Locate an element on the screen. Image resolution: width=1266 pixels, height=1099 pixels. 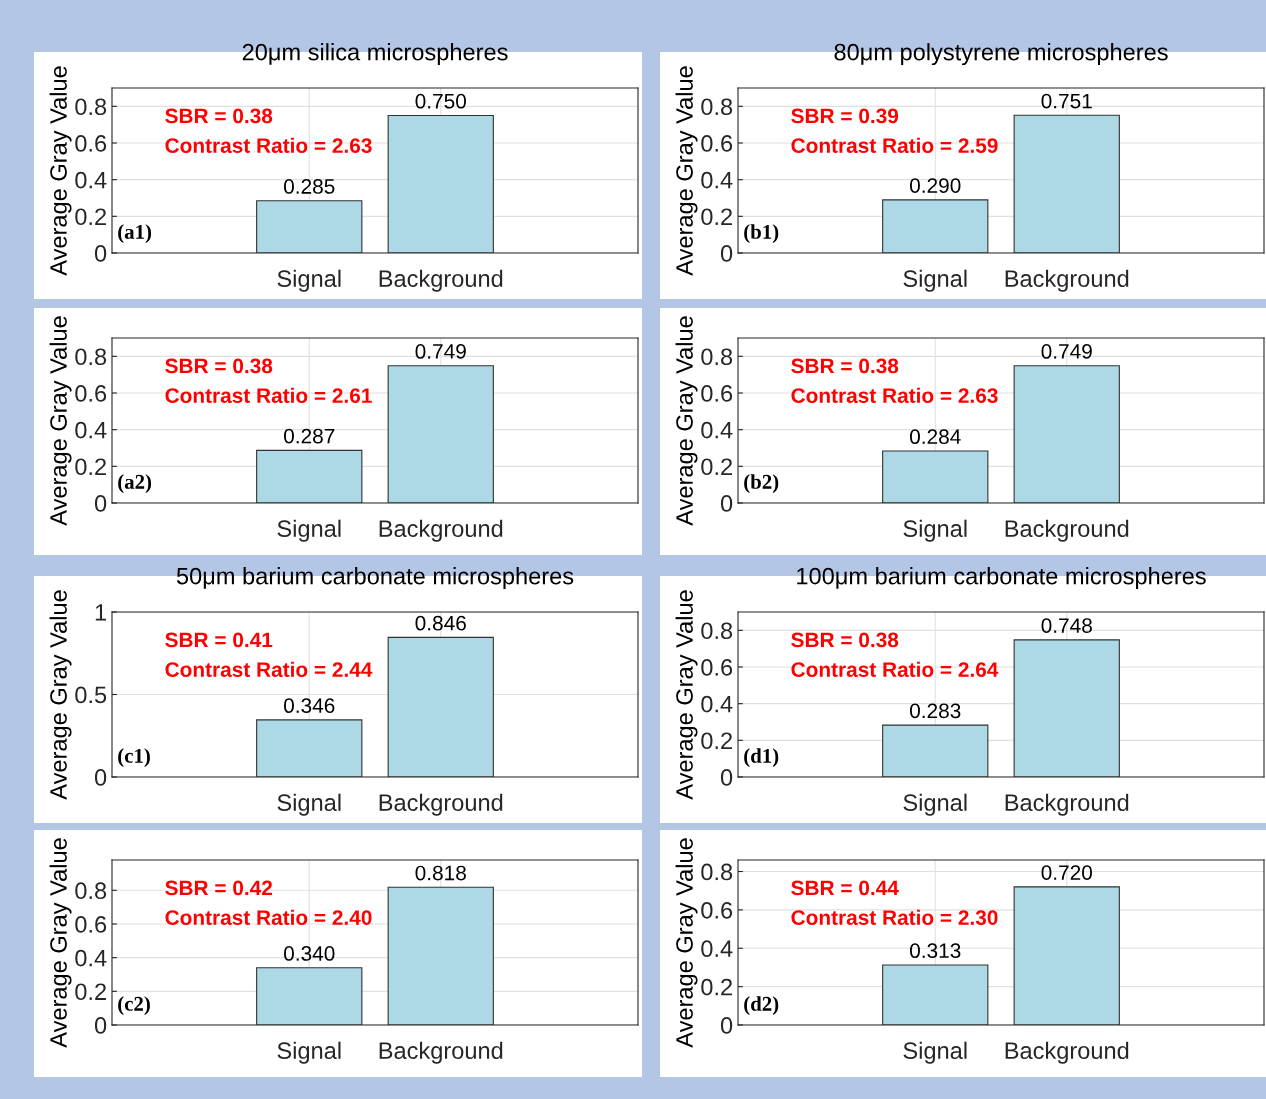
annotation: Contrast Ratio = 2.59 is located at coordinates (894, 145).